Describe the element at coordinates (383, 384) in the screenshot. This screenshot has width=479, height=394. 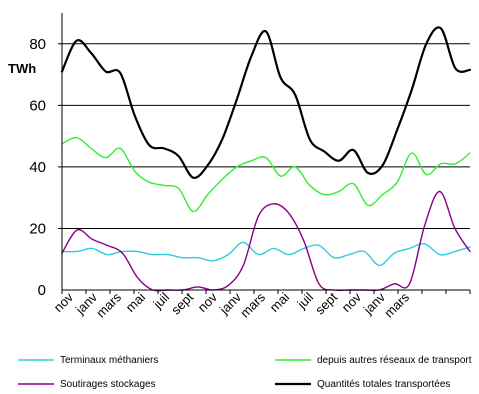
I see `legend-label: Quantités totales transportées` at that location.